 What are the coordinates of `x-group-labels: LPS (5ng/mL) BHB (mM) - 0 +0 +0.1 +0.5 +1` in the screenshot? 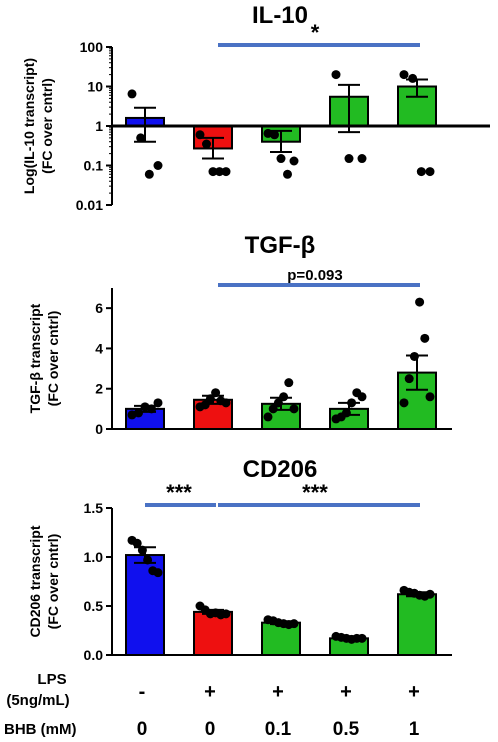 It's located at (212, 705).